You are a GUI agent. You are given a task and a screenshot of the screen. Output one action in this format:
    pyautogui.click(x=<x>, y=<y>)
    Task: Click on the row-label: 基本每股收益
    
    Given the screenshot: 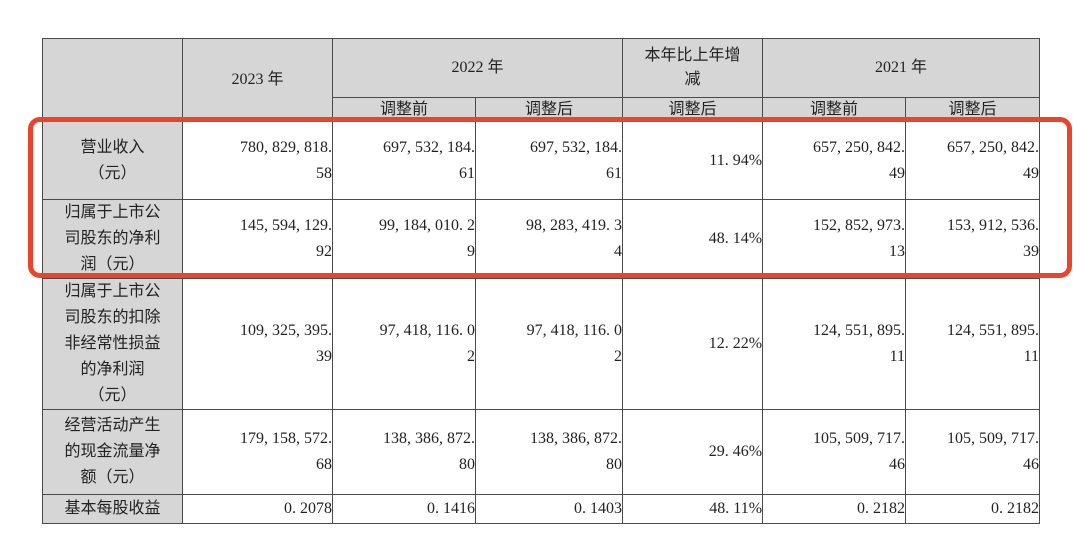 What is the action you would take?
    pyautogui.click(x=112, y=509)
    